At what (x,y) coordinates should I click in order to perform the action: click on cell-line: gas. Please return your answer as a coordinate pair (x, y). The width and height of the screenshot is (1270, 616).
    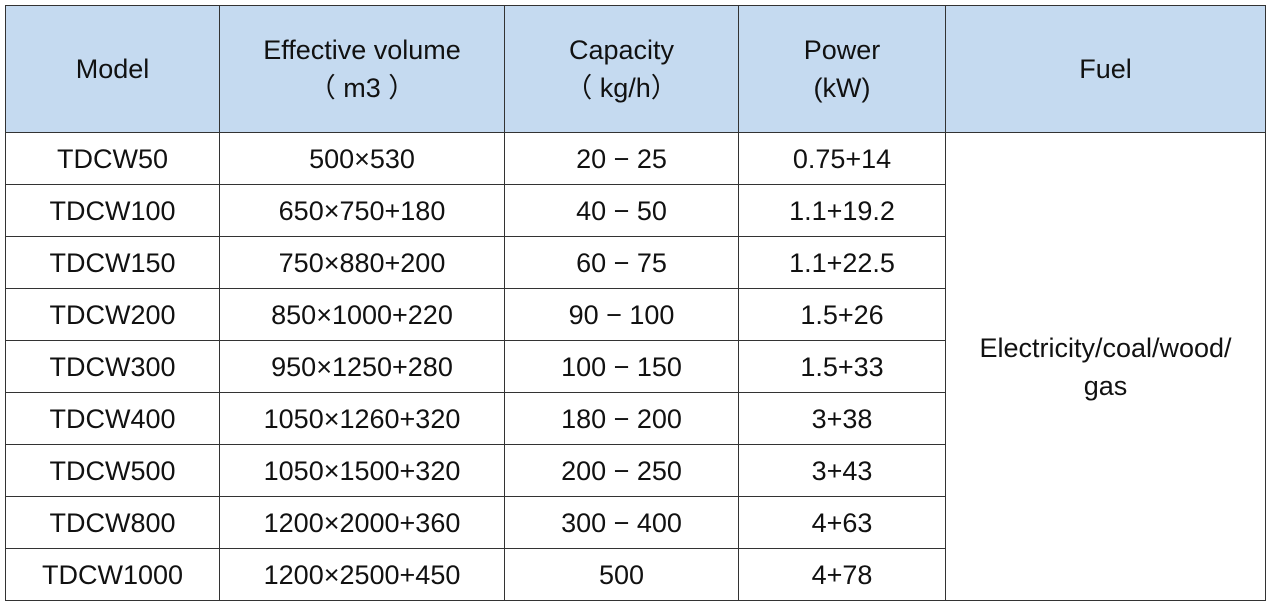
    Looking at the image, I should click on (1105, 385).